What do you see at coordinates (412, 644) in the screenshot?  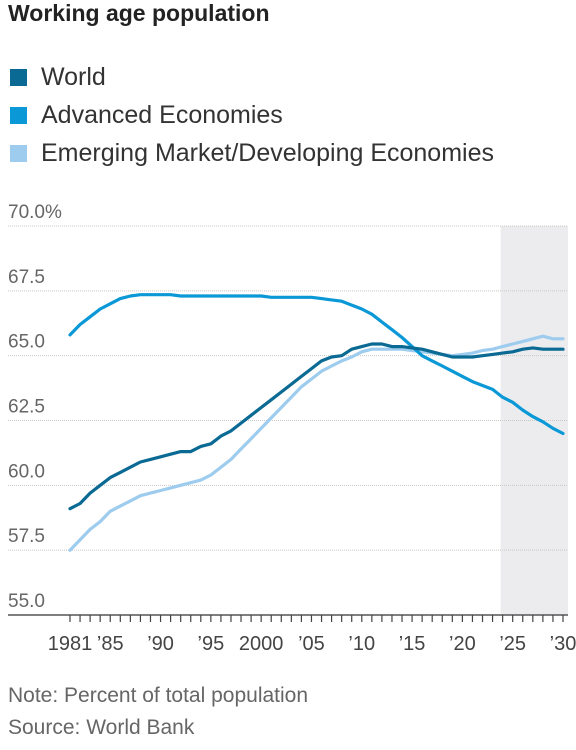 I see `x-tick-label: ’15` at bounding box center [412, 644].